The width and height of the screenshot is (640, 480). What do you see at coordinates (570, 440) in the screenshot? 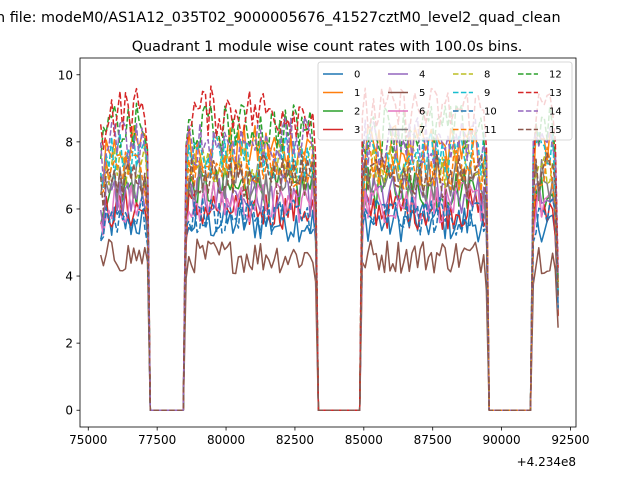
I see `x-tick-label: 92500` at bounding box center [570, 440].